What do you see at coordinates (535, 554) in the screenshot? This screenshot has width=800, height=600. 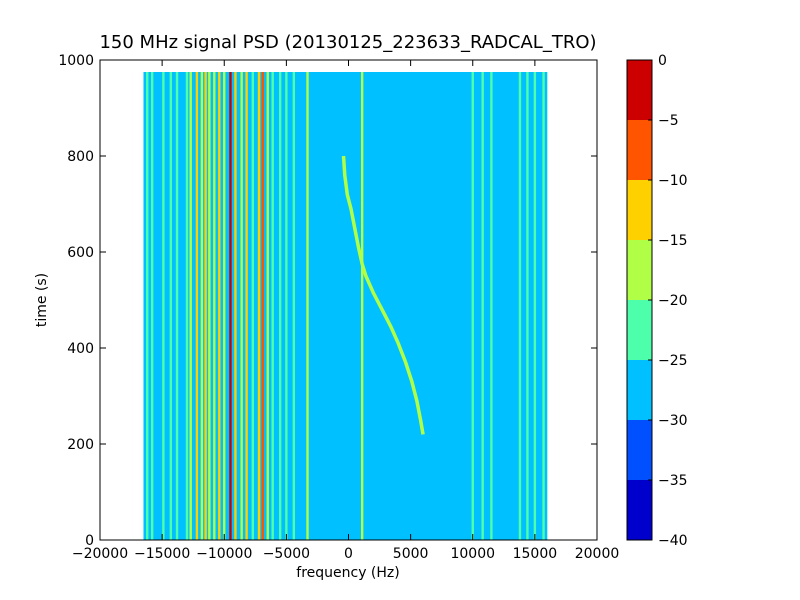 I see `x-tick-label: 15000` at bounding box center [535, 554].